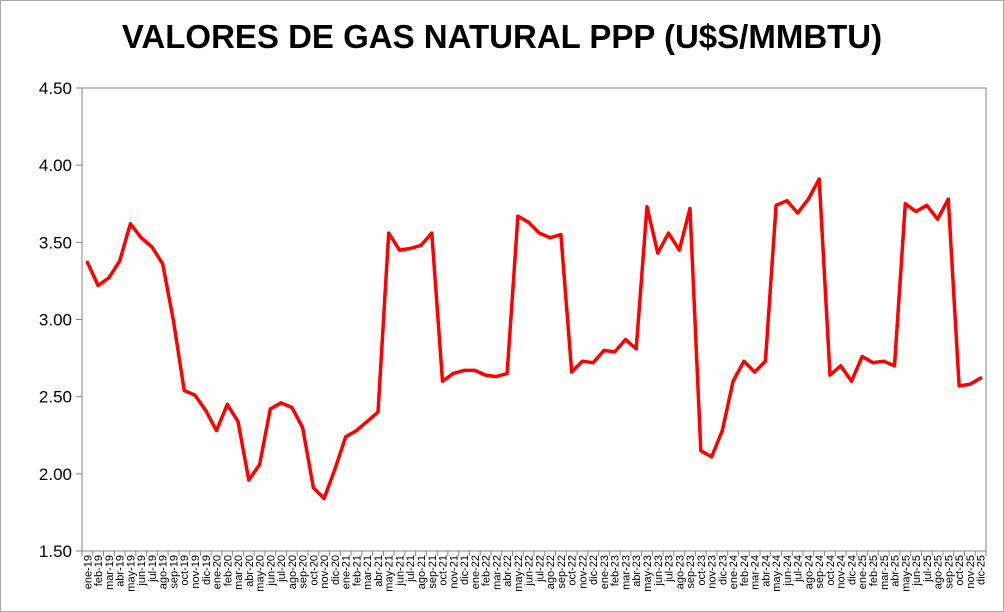 The image size is (1004, 612). What do you see at coordinates (939, 572) in the screenshot?
I see `x-tick-label: ago-25` at bounding box center [939, 572].